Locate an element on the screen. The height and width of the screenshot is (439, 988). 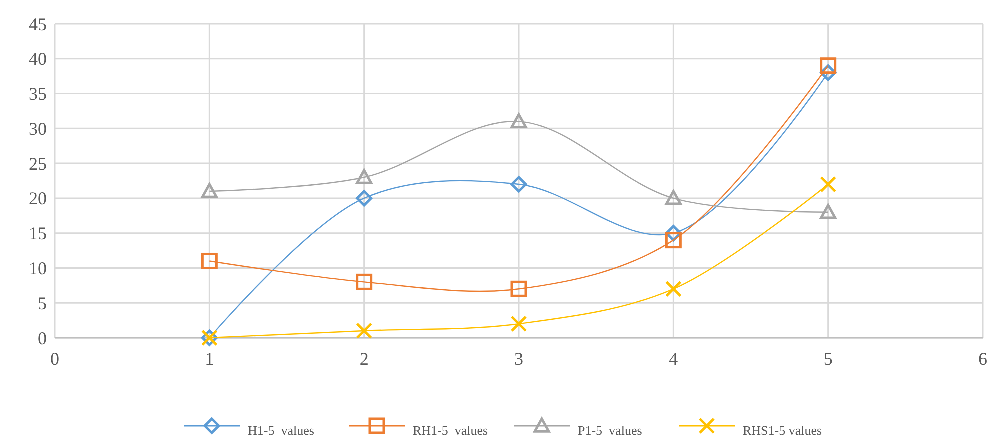
x-tick-label: 5 is located at coordinates (828, 359).